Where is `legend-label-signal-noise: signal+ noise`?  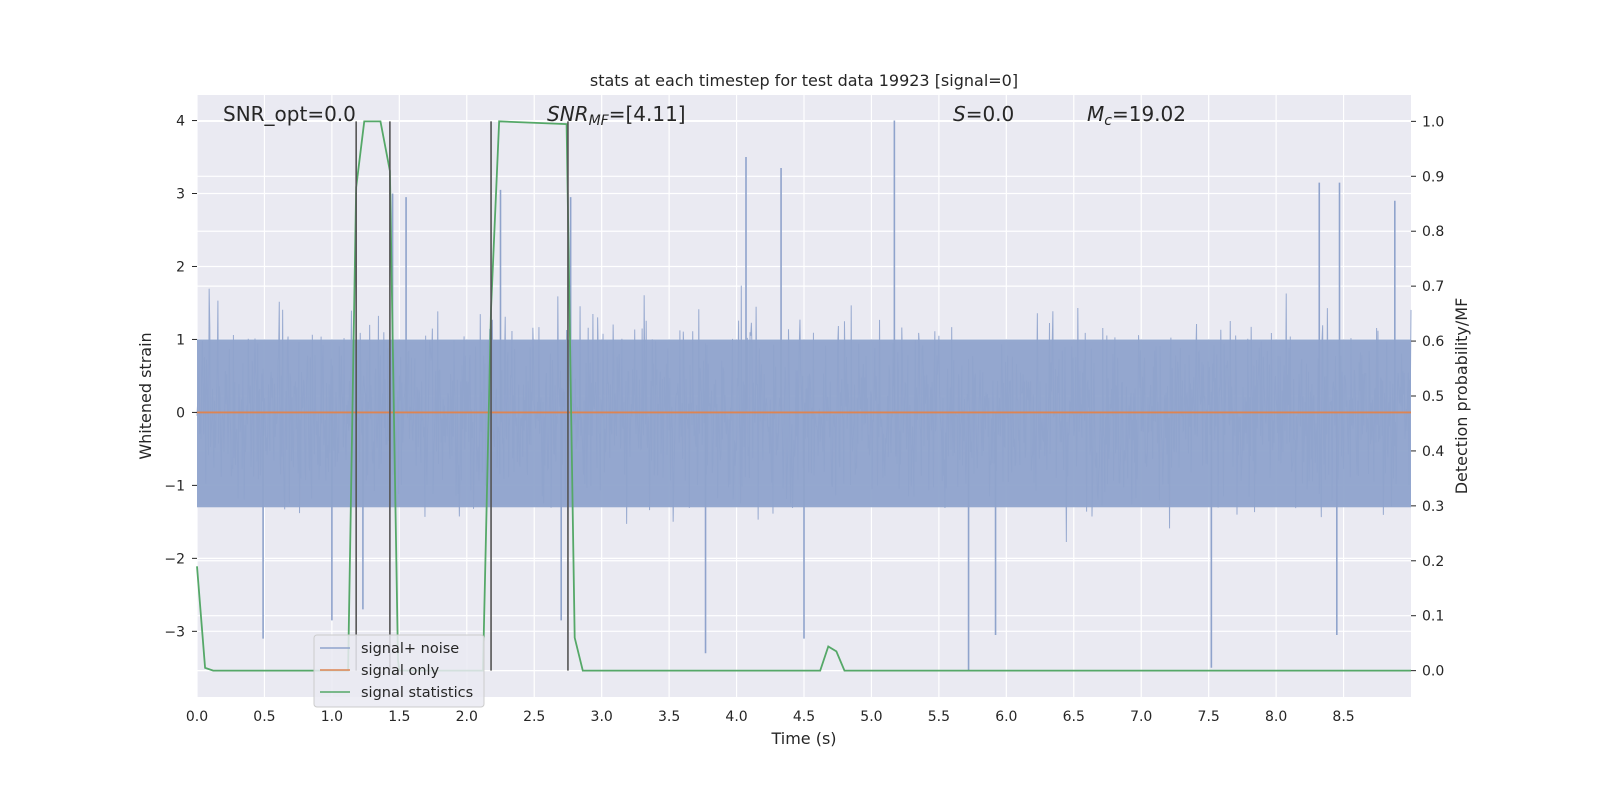 legend-label-signal-noise: signal+ noise is located at coordinates (410, 649).